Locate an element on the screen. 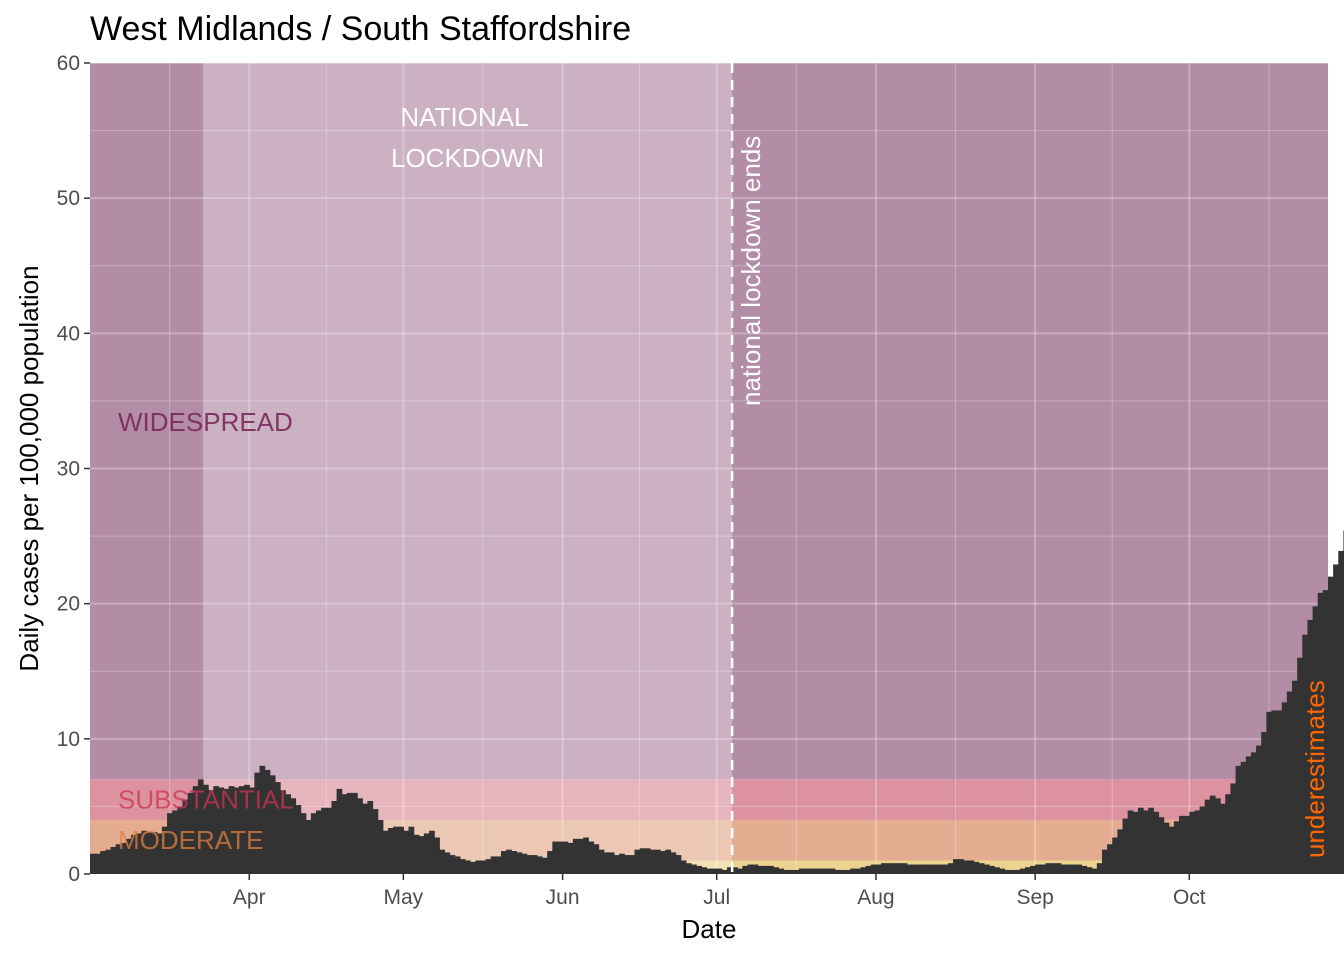 The height and width of the screenshot is (960, 1344). y-axis: 0 10 20 30 40 50 60 is located at coordinates (73, 469).